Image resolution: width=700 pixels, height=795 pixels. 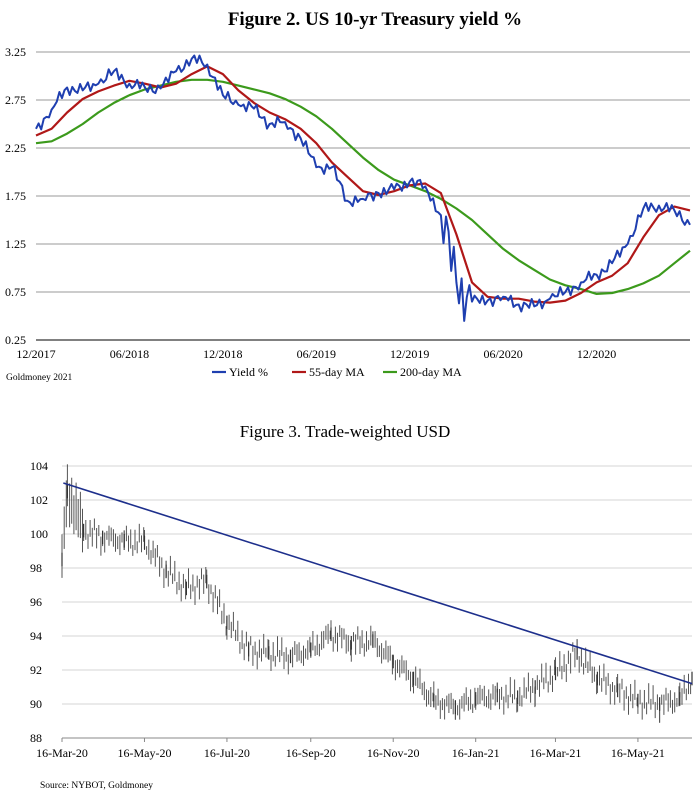 What do you see at coordinates (39, 534) in the screenshot?
I see `figure3-y-tick: 100` at bounding box center [39, 534].